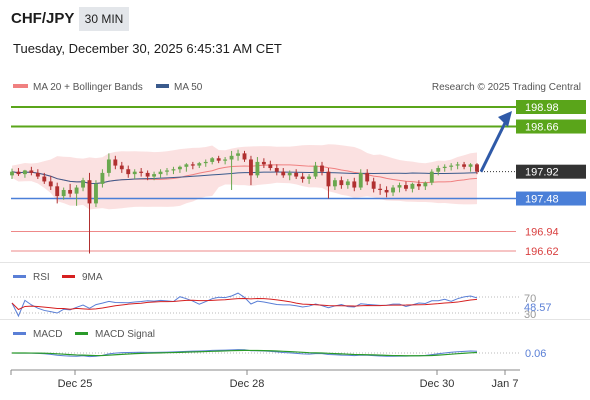 This screenshot has width=590, height=400. What do you see at coordinates (47, 334) in the screenshot?
I see `macd-legend-label: MACD` at bounding box center [47, 334].